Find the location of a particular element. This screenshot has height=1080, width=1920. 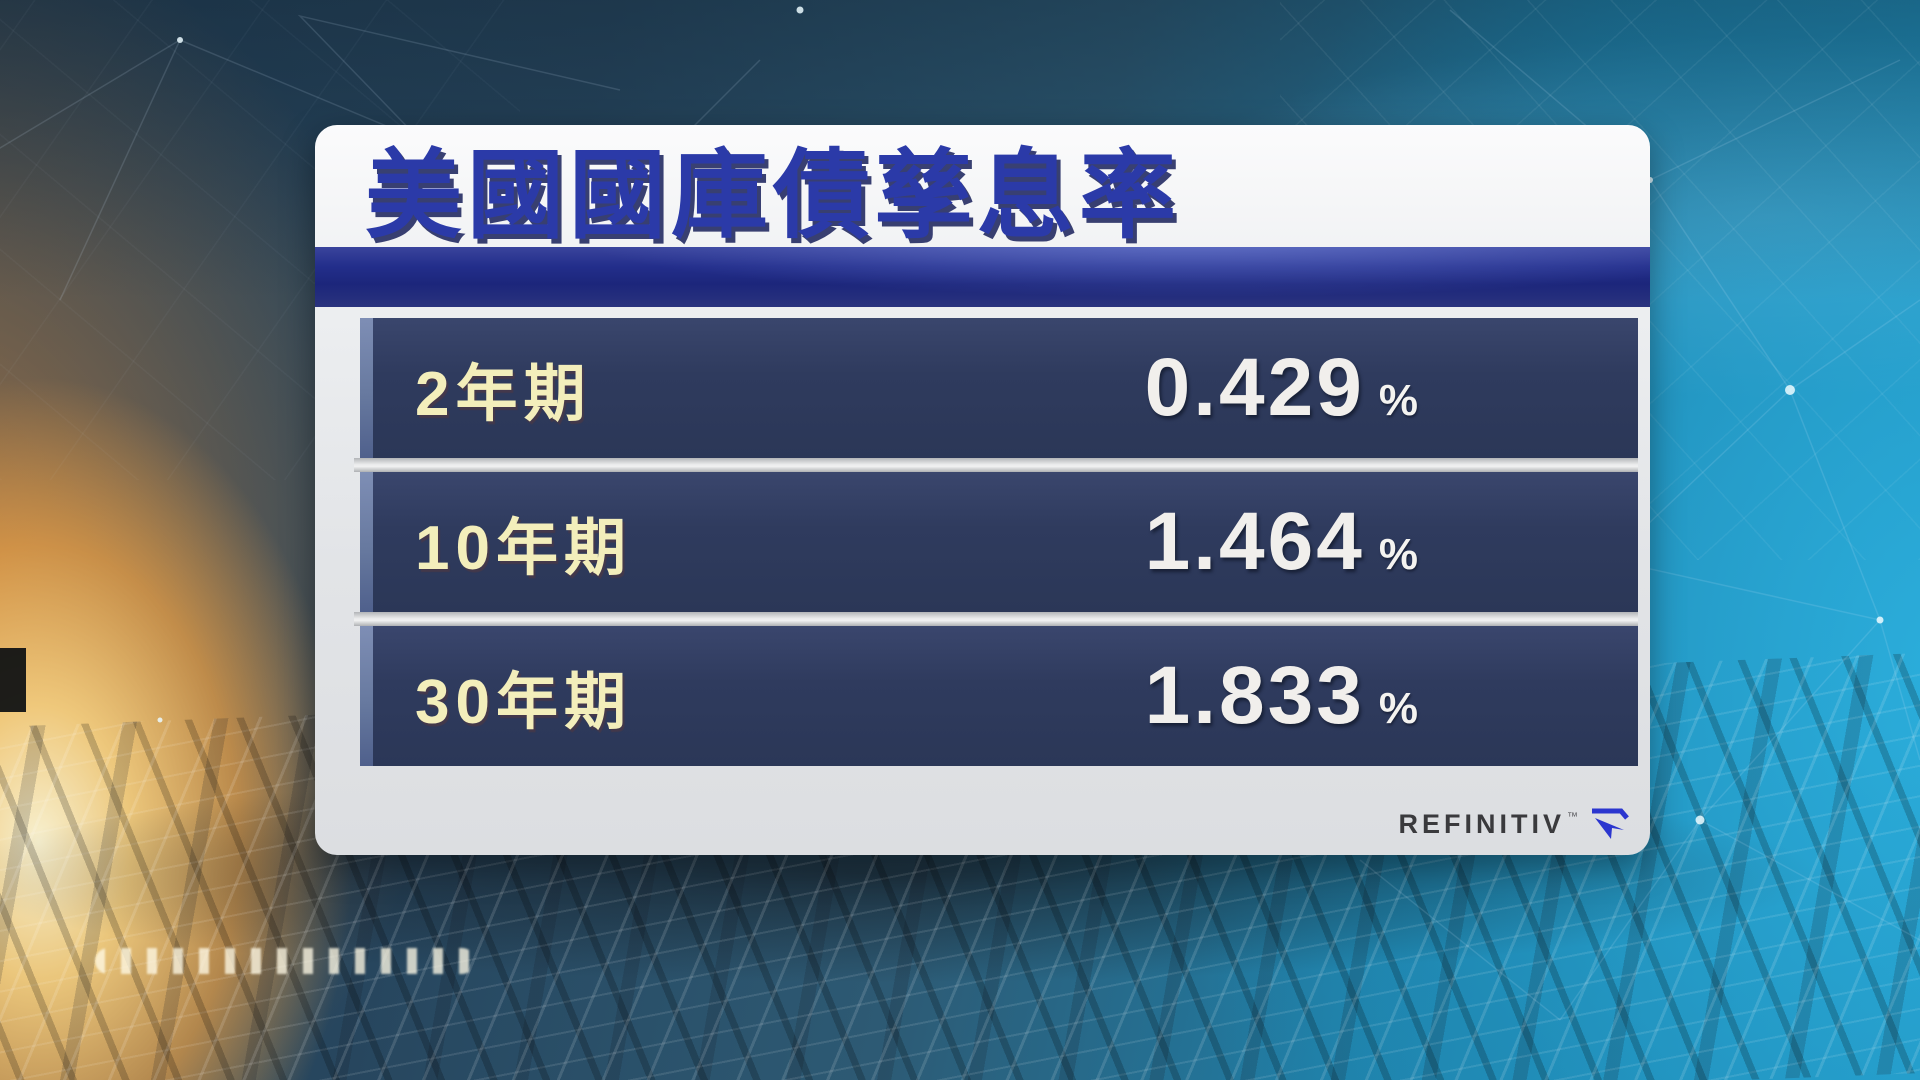

row-label: 2年期 is located at coordinates (503, 394).